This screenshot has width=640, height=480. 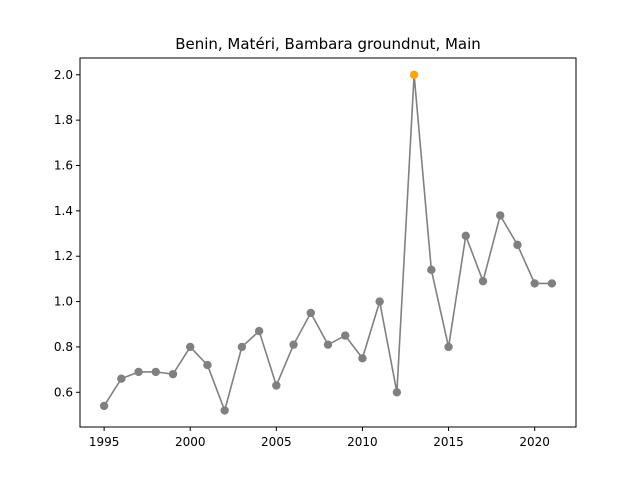 I want to click on x-tick-label: 2005, so click(x=276, y=442).